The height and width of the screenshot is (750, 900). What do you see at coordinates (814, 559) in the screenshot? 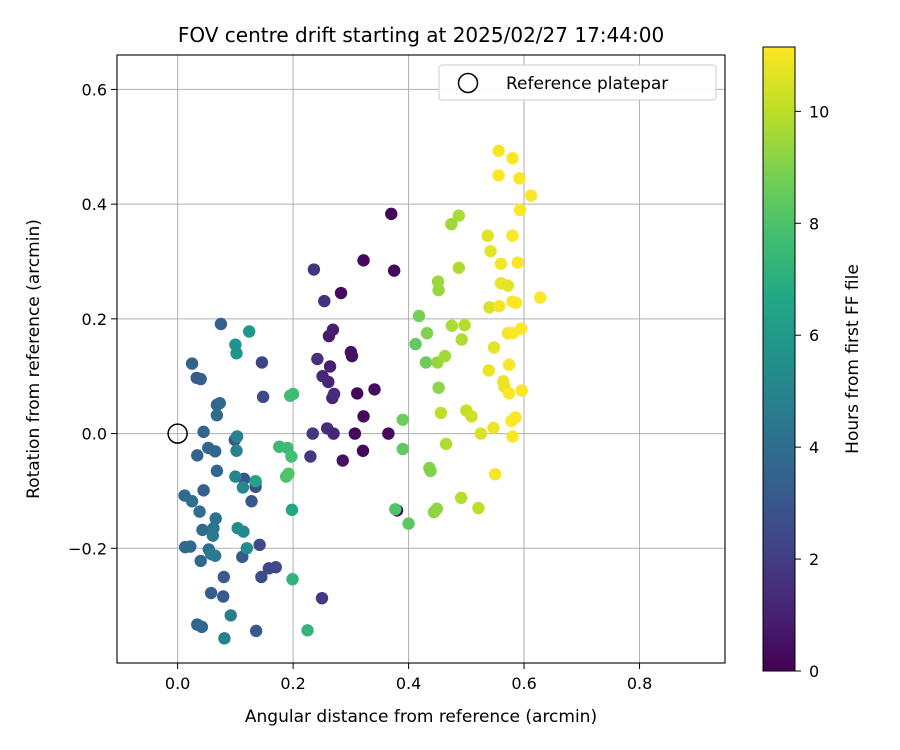
I see `colorbar-tick-label: 2` at bounding box center [814, 559].